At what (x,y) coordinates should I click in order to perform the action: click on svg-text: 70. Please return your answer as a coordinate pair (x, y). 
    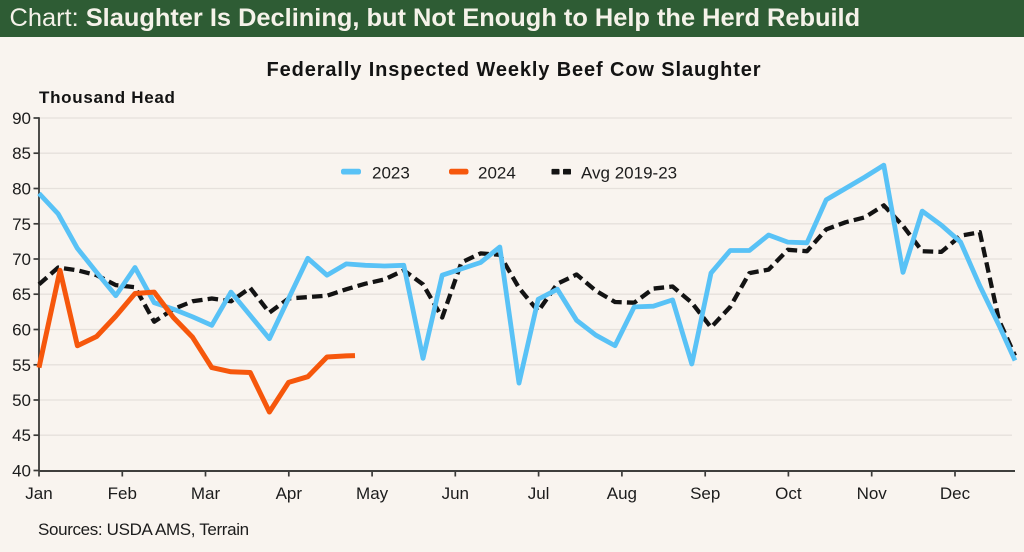
    Looking at the image, I should click on (21, 259).